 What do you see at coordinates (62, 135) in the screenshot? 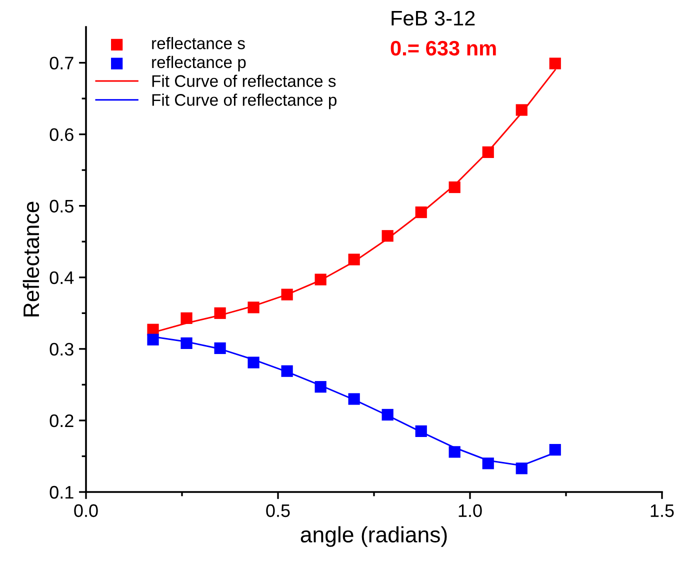
I see `y-tick-label: 0.6` at bounding box center [62, 135].